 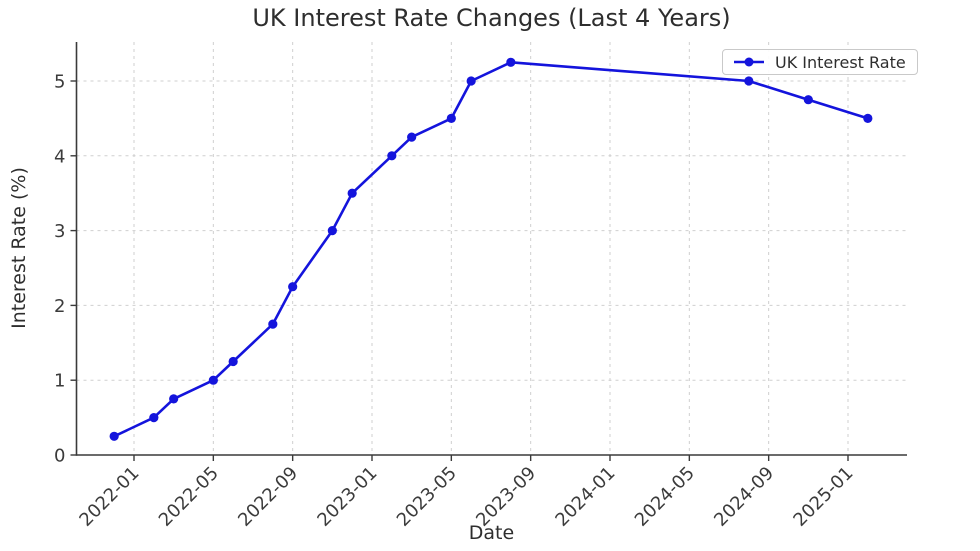 What do you see at coordinates (59, 82) in the screenshot?
I see `y-tick-label: 5` at bounding box center [59, 82].